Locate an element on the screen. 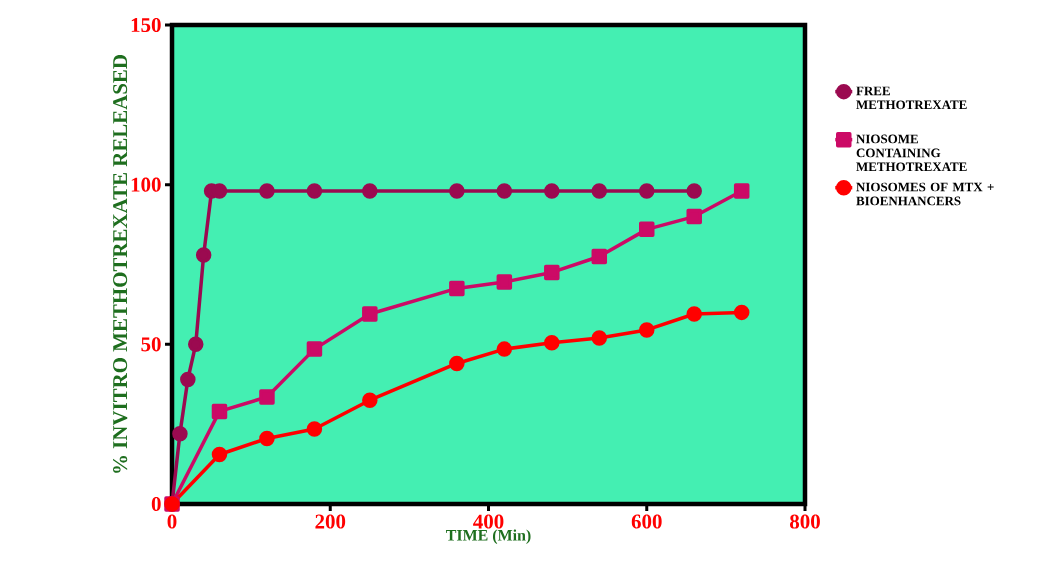 This screenshot has width=1062, height=563. x-tick-label: 400 is located at coordinates (488, 521).